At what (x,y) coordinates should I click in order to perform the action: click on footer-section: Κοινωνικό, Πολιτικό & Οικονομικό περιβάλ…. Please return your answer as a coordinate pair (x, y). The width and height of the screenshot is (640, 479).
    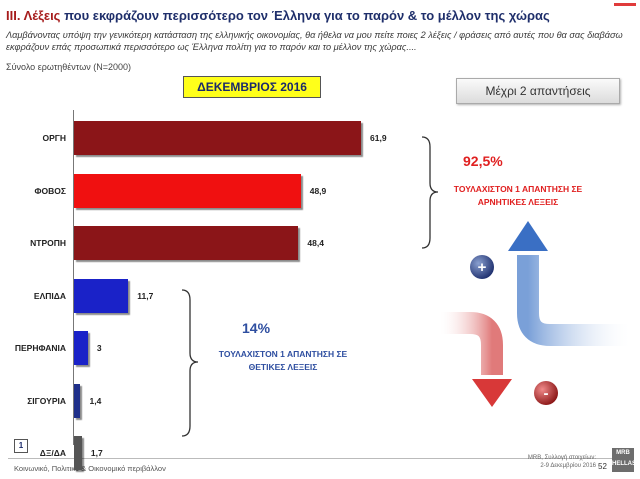
    Looking at the image, I should click on (90, 468).